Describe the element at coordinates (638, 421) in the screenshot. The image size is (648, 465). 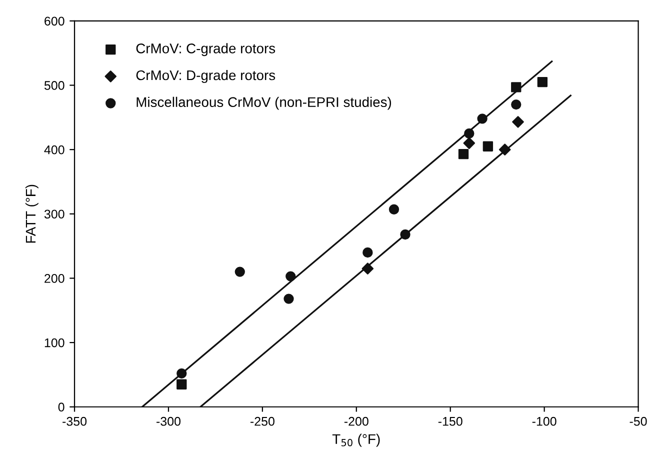
I see `x-tick-label: -50` at that location.